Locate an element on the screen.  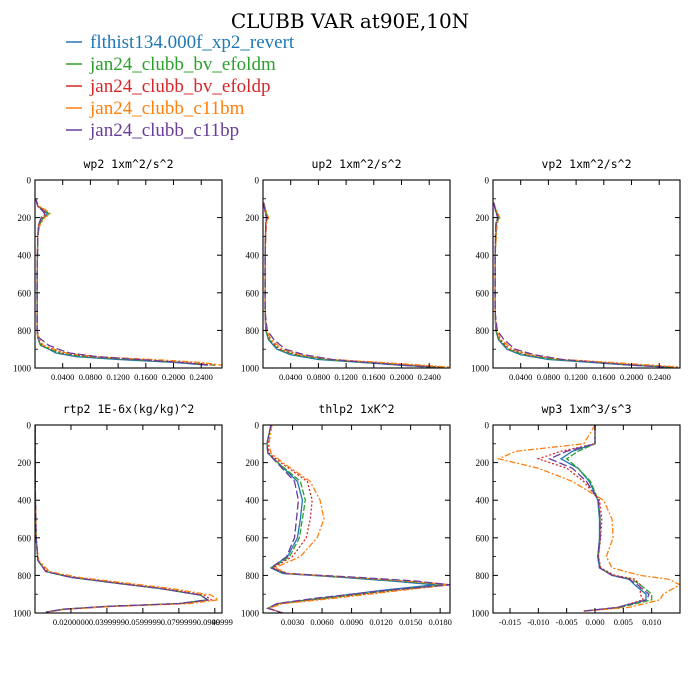
x-tick-label: 40 is located at coordinates (216, 622).